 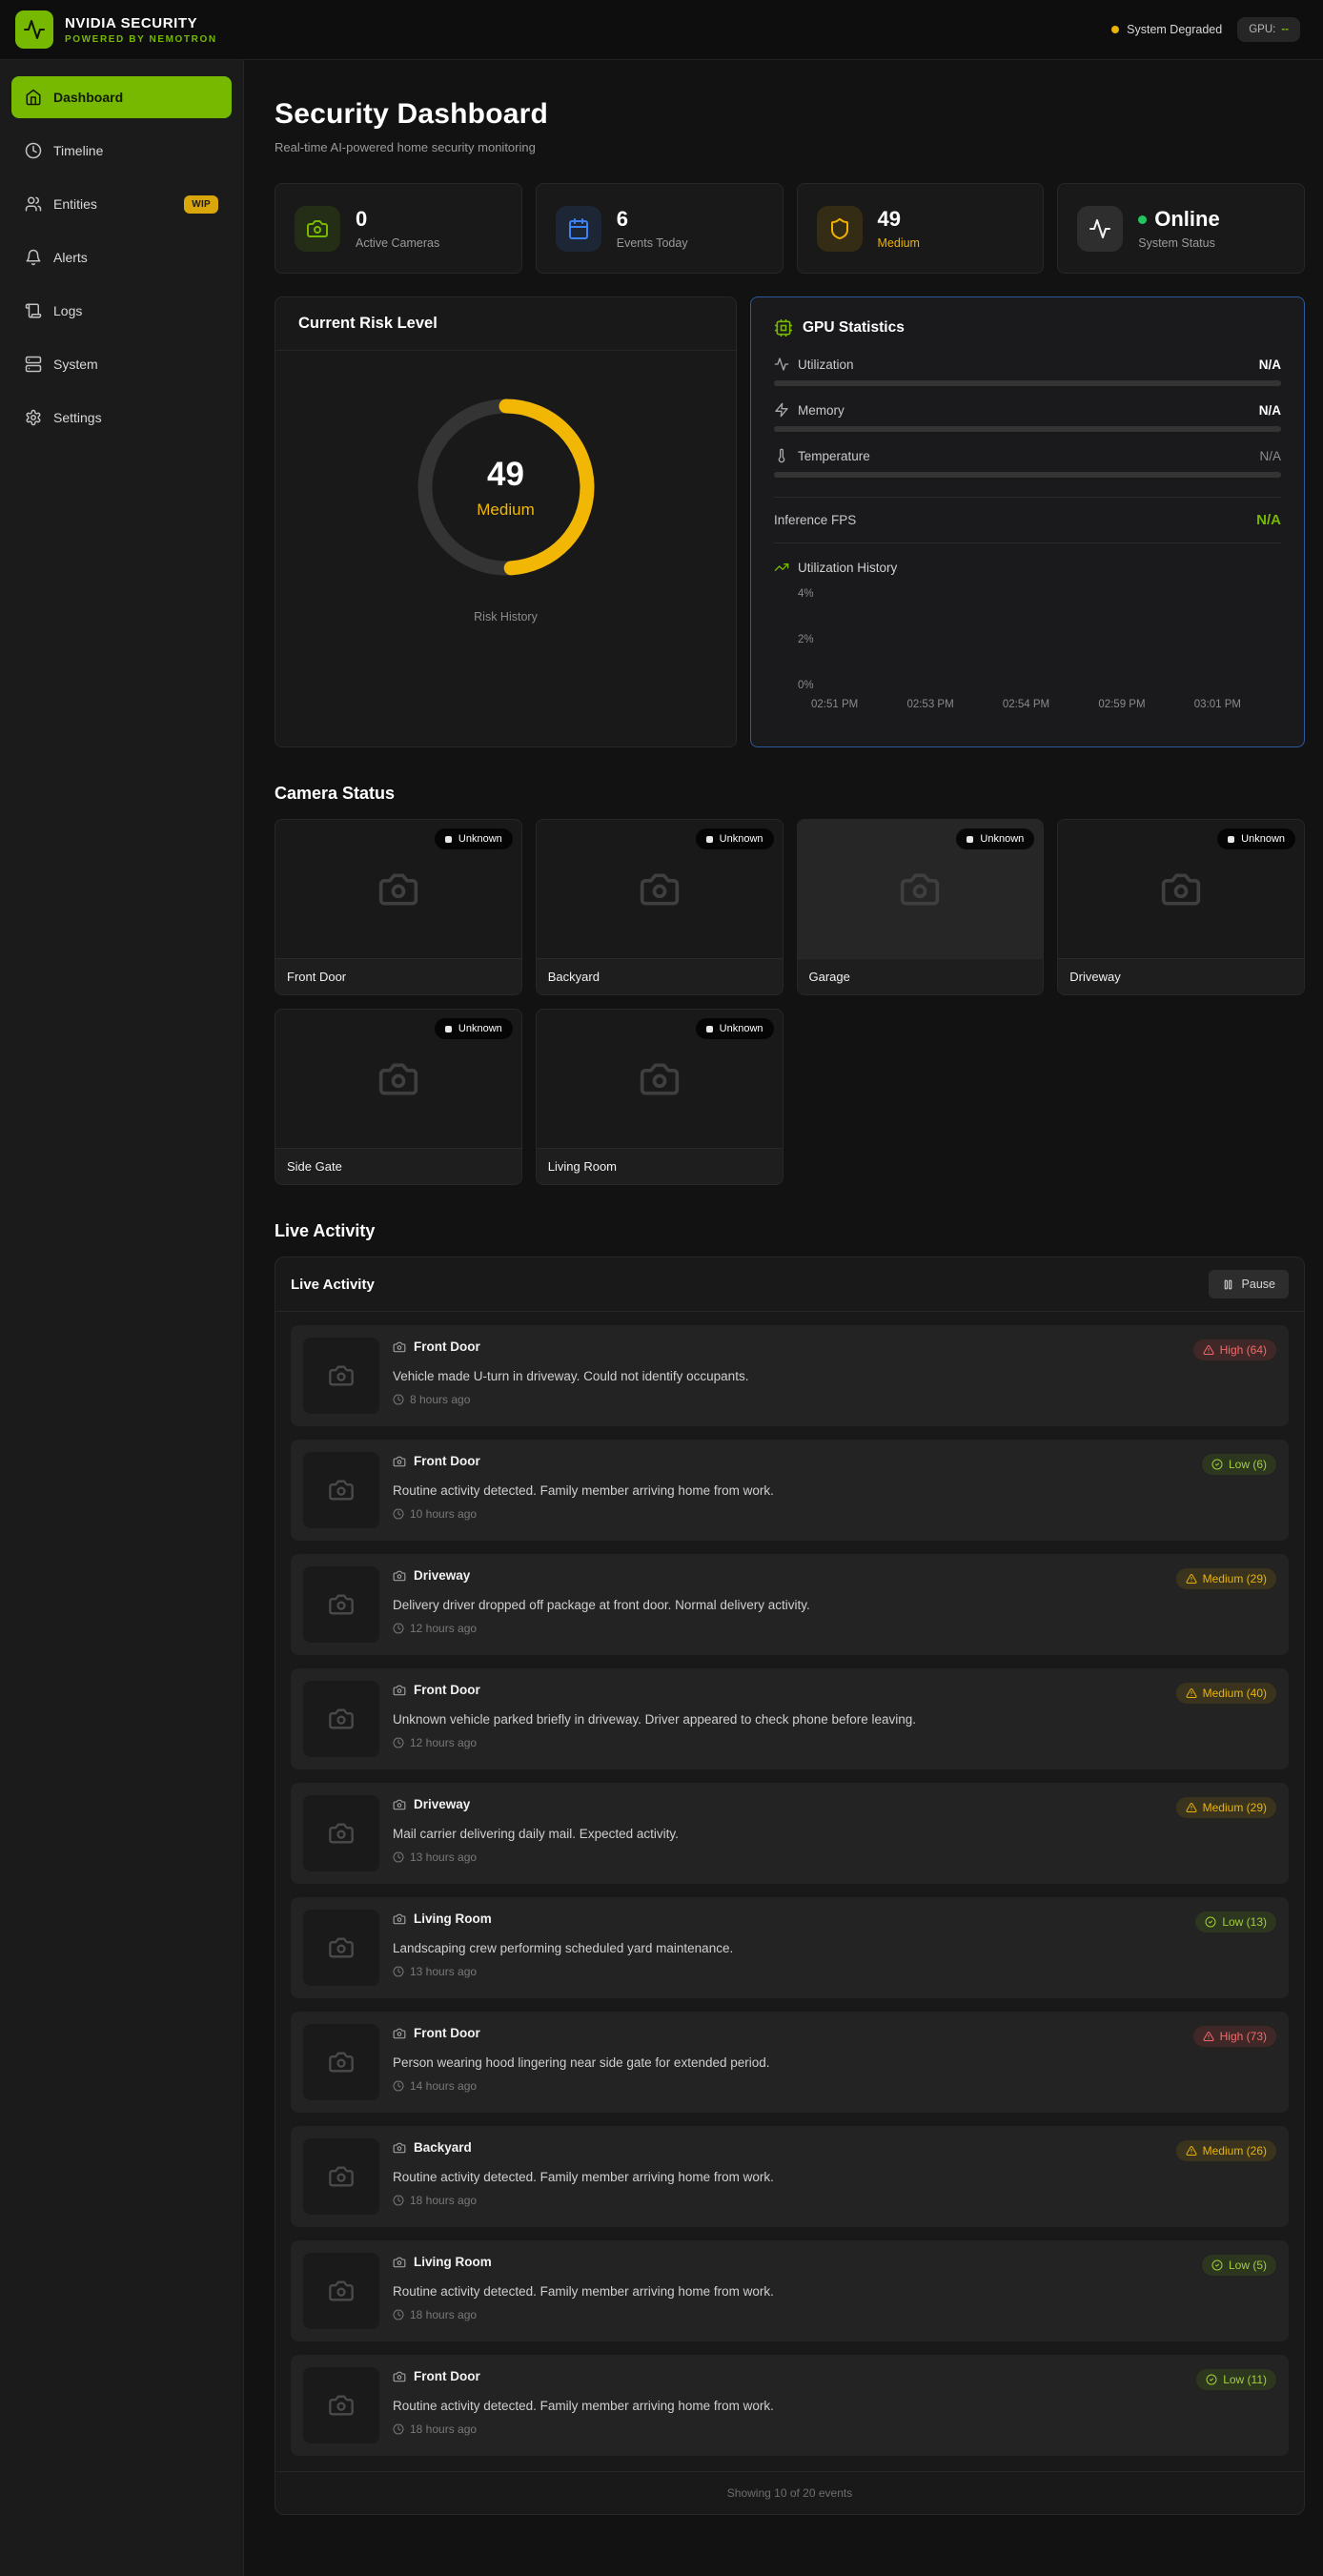 I want to click on camera-card: Unknown Garage, so click(x=920, y=907).